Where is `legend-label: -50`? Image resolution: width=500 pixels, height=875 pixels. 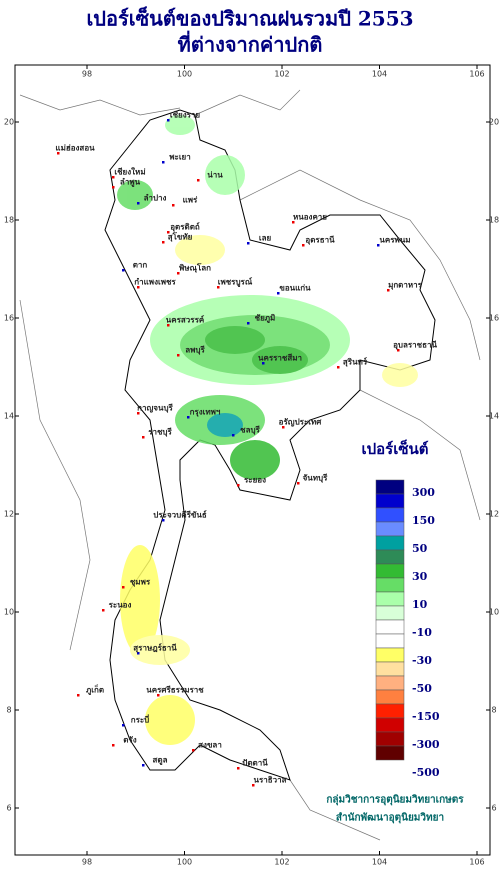 legend-label: -50 is located at coordinates (422, 688).